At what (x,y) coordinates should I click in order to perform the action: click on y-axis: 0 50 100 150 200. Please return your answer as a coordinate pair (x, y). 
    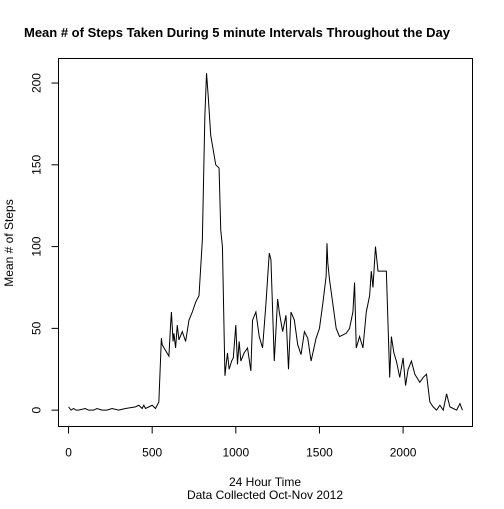
    Looking at the image, I should click on (44, 243).